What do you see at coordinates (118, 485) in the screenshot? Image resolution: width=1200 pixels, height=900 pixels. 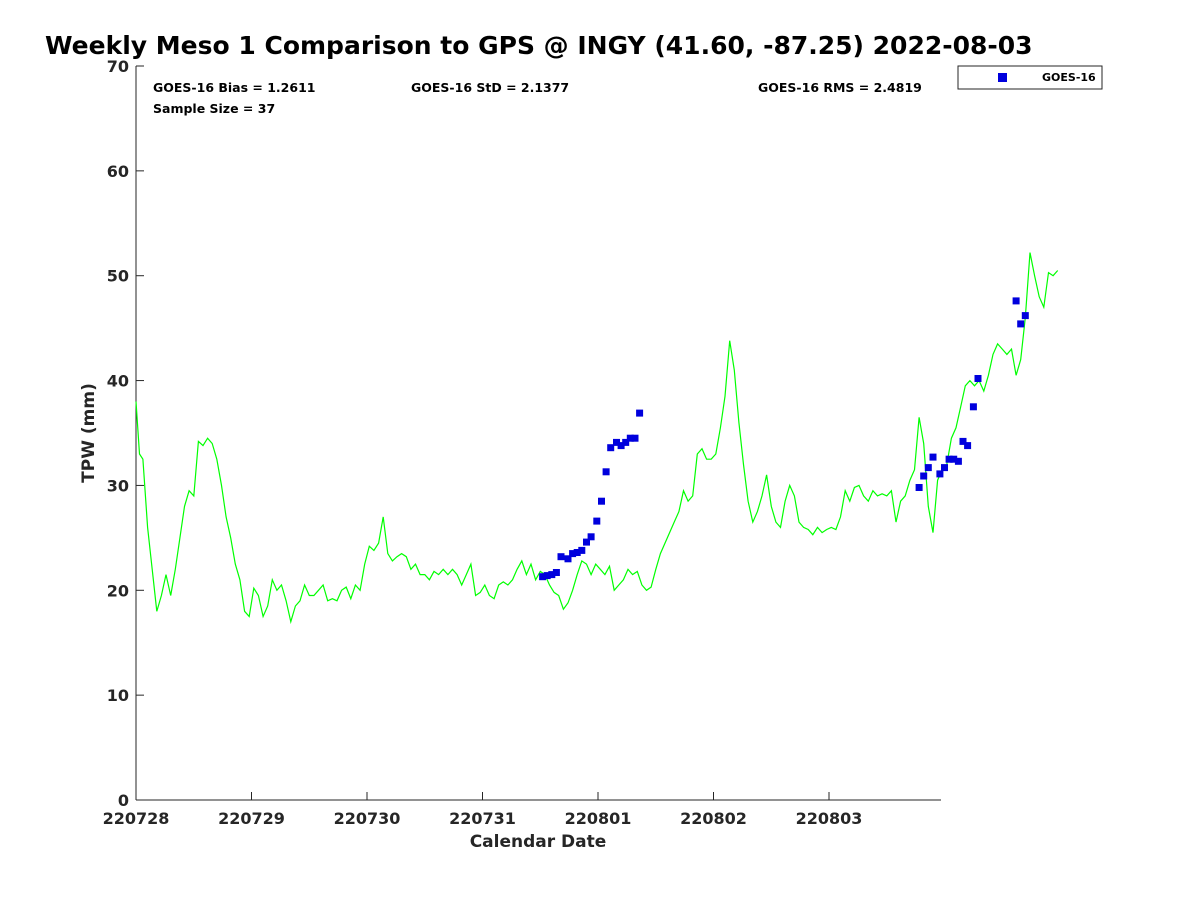 I see `y-tick-label: 30` at bounding box center [118, 485].